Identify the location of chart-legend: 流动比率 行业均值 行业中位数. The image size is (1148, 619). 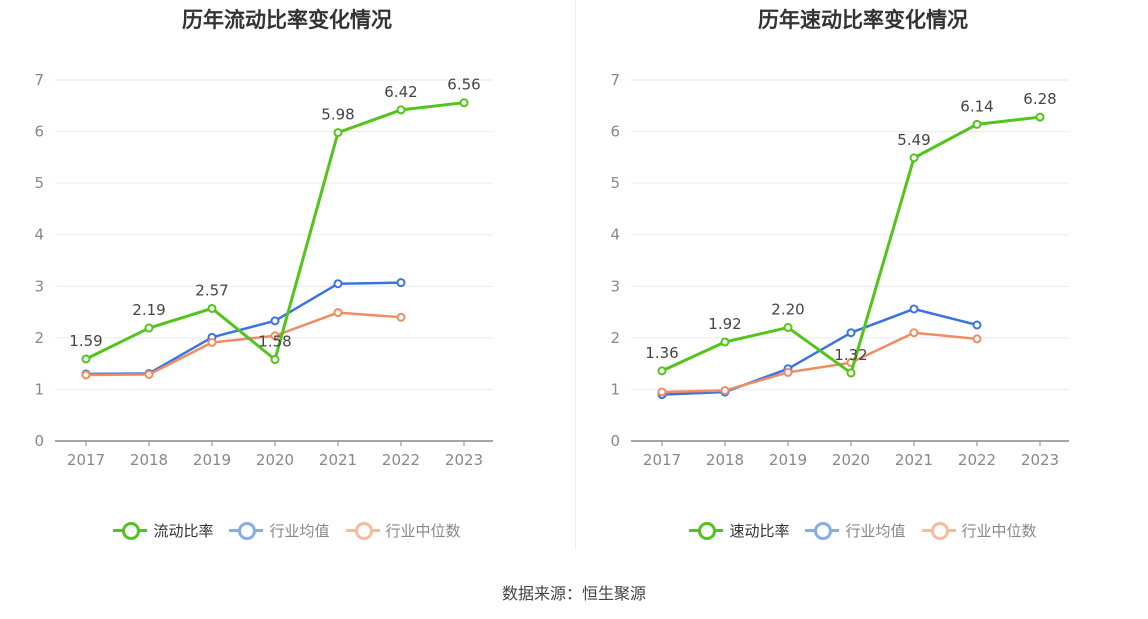
(287, 530).